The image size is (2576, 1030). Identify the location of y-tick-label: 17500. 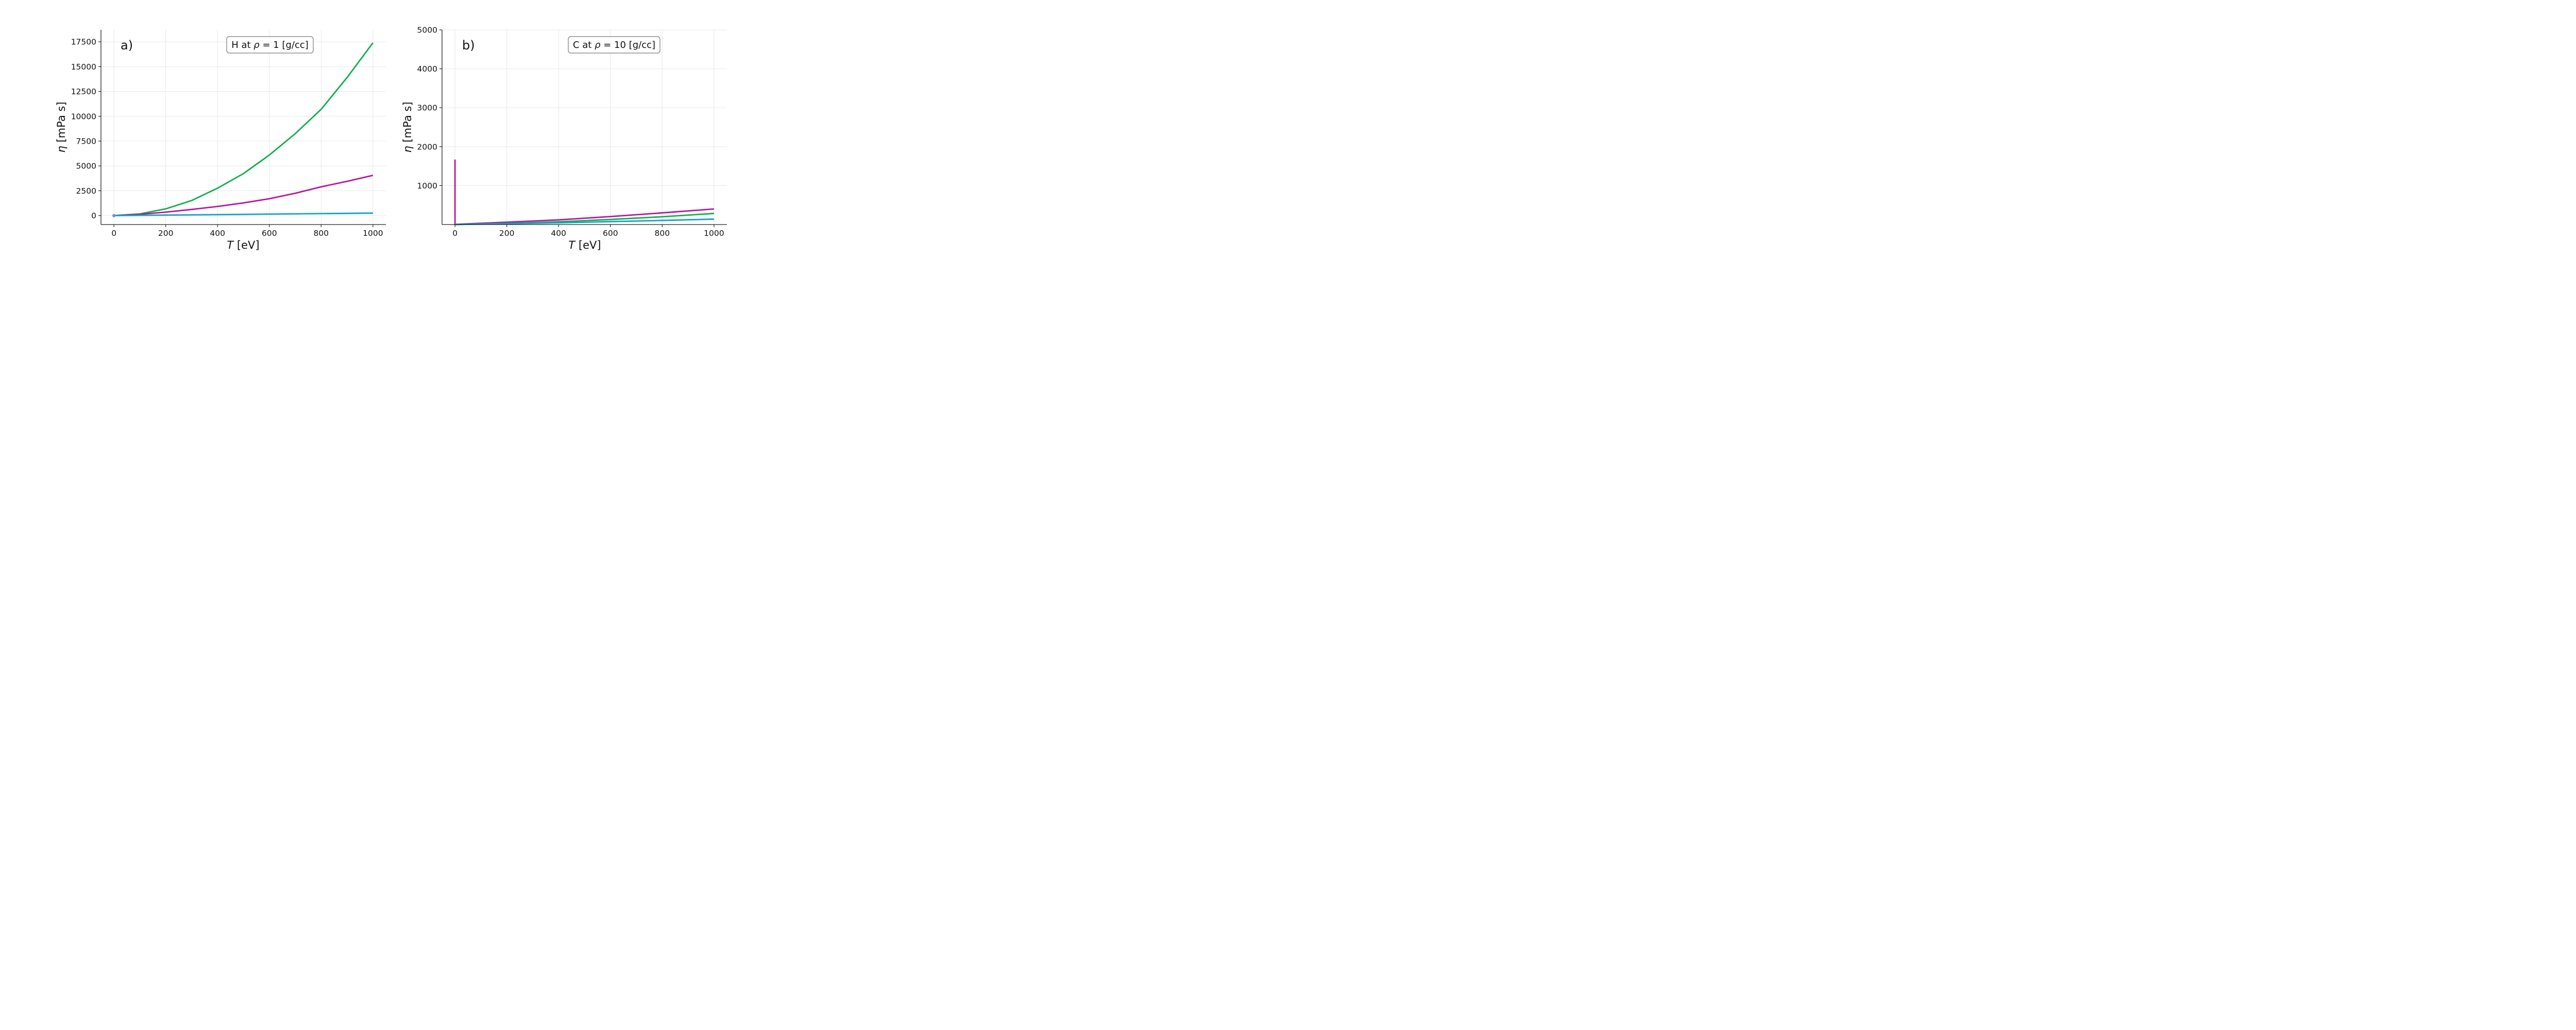
(83, 42).